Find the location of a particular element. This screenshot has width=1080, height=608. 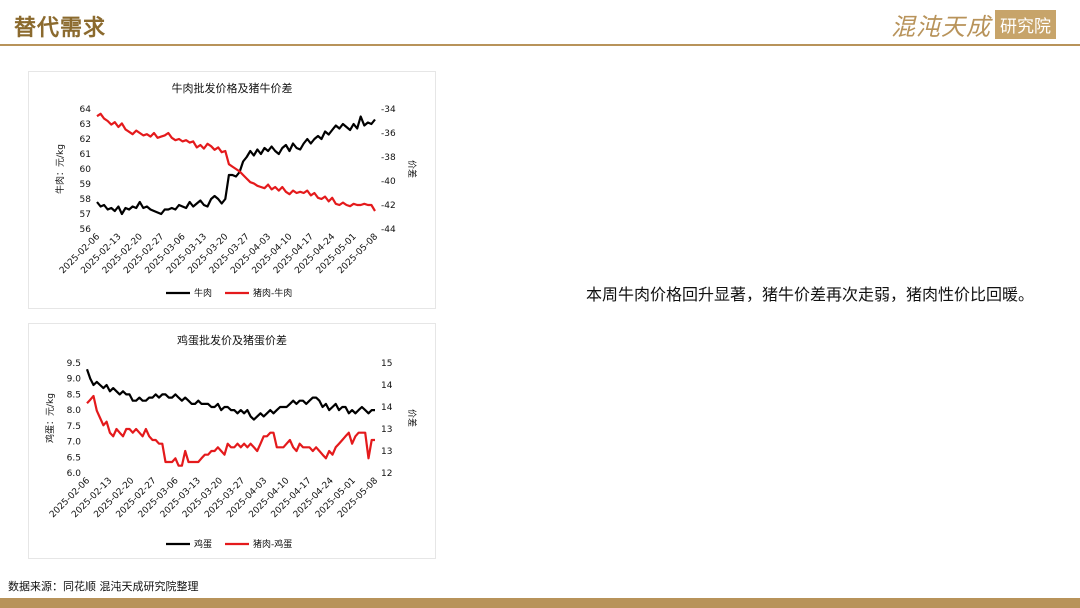

legend-label: 牛肉 is located at coordinates (203, 293).